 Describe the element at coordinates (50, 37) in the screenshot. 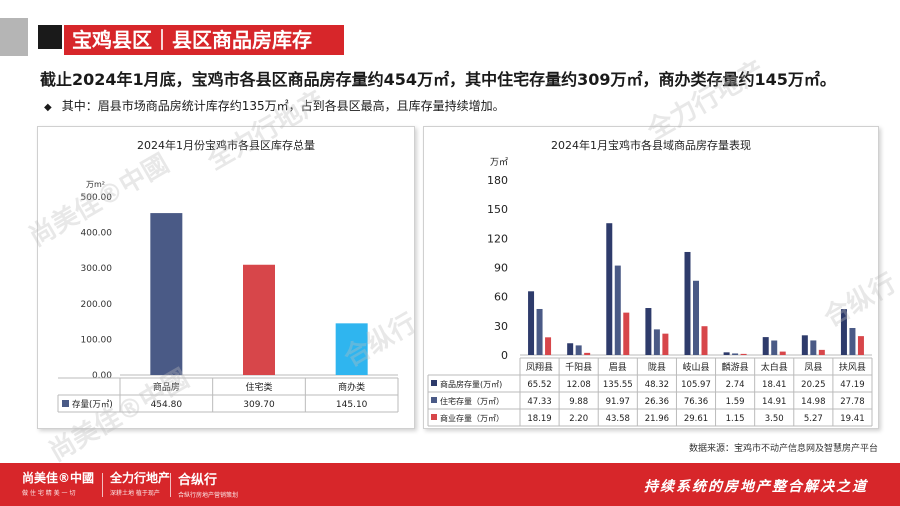

I see `header-accent-black` at that location.